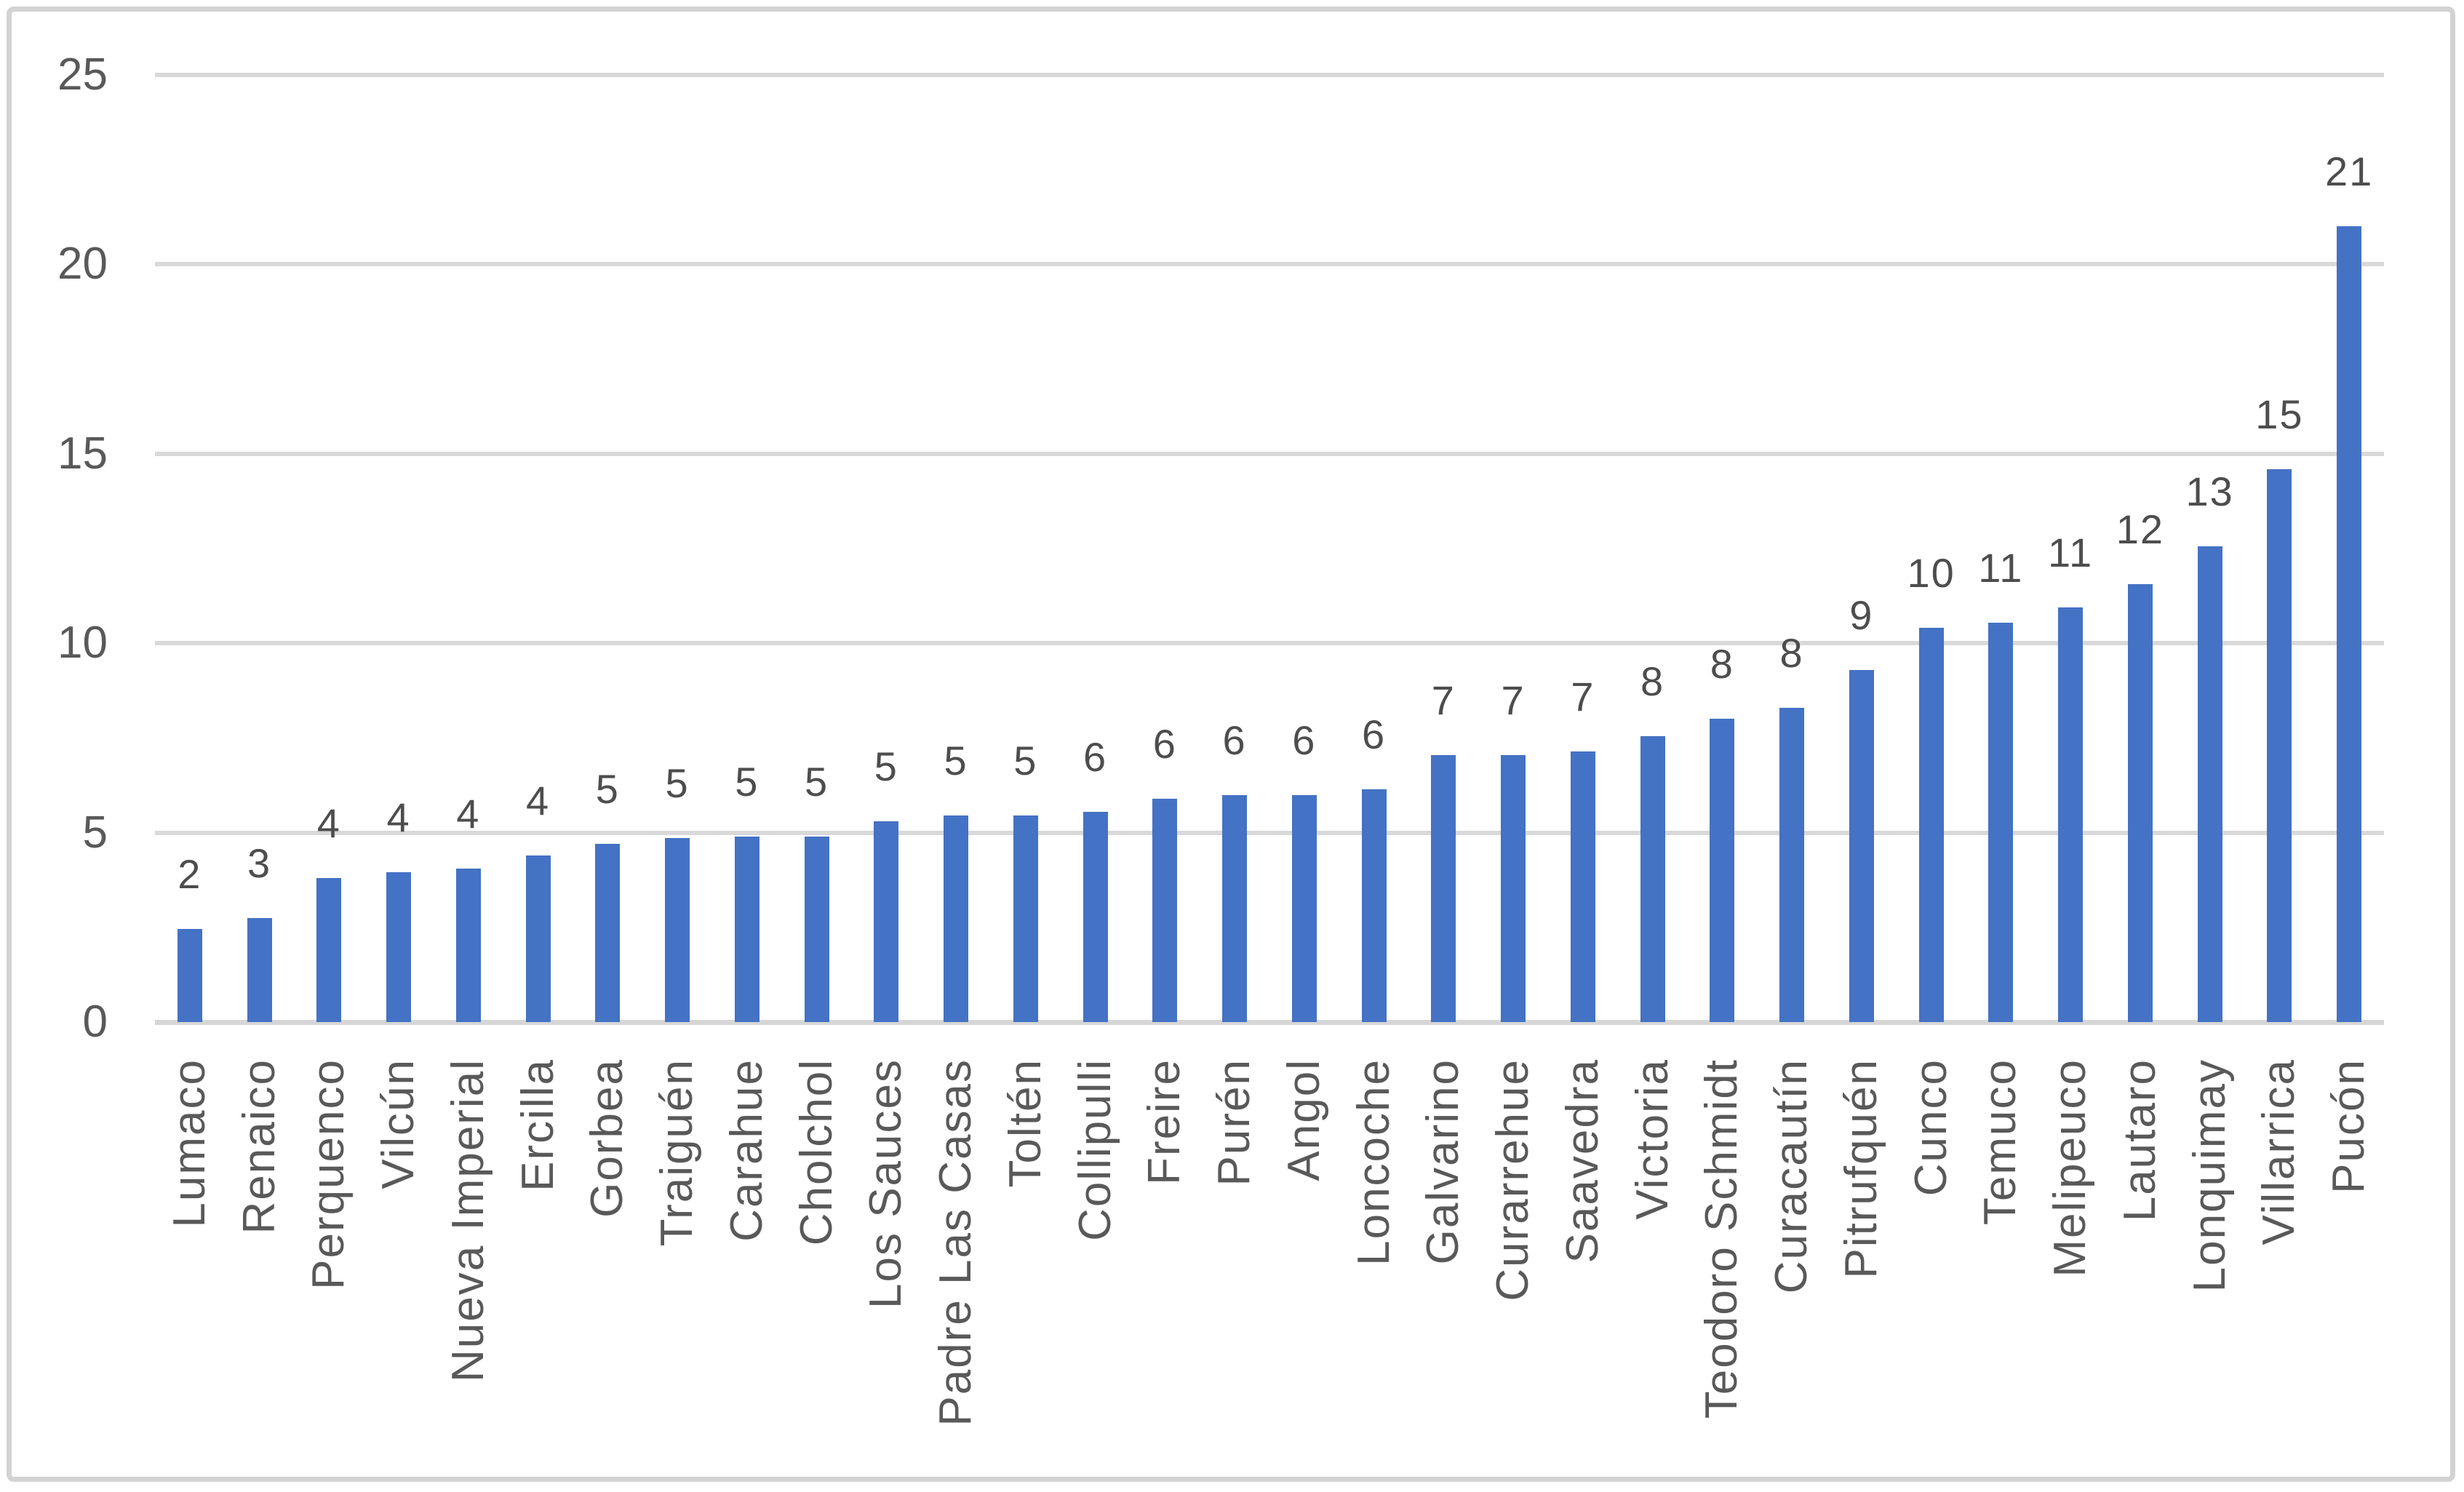  Describe the element at coordinates (1860, 1168) in the screenshot. I see `x-category-label: Pitrufquén` at that location.